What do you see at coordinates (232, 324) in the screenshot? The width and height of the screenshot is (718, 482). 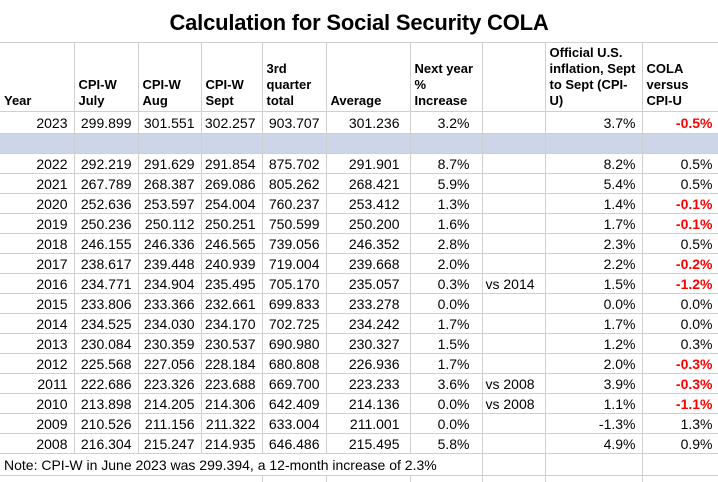 I see `cpiw-sept-cell: 234.170` at bounding box center [232, 324].